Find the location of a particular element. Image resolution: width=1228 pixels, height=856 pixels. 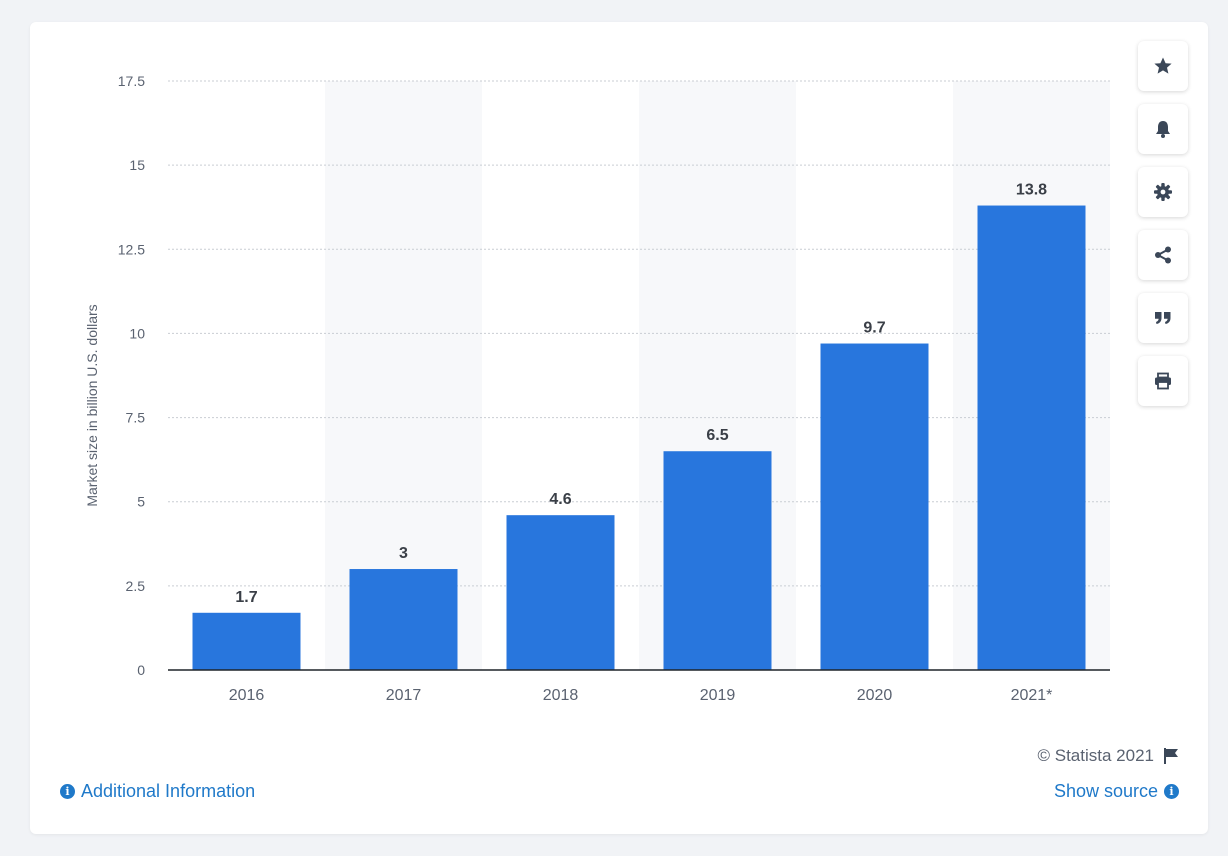

statista-copyright: © Statista 2021 is located at coordinates (1109, 756).